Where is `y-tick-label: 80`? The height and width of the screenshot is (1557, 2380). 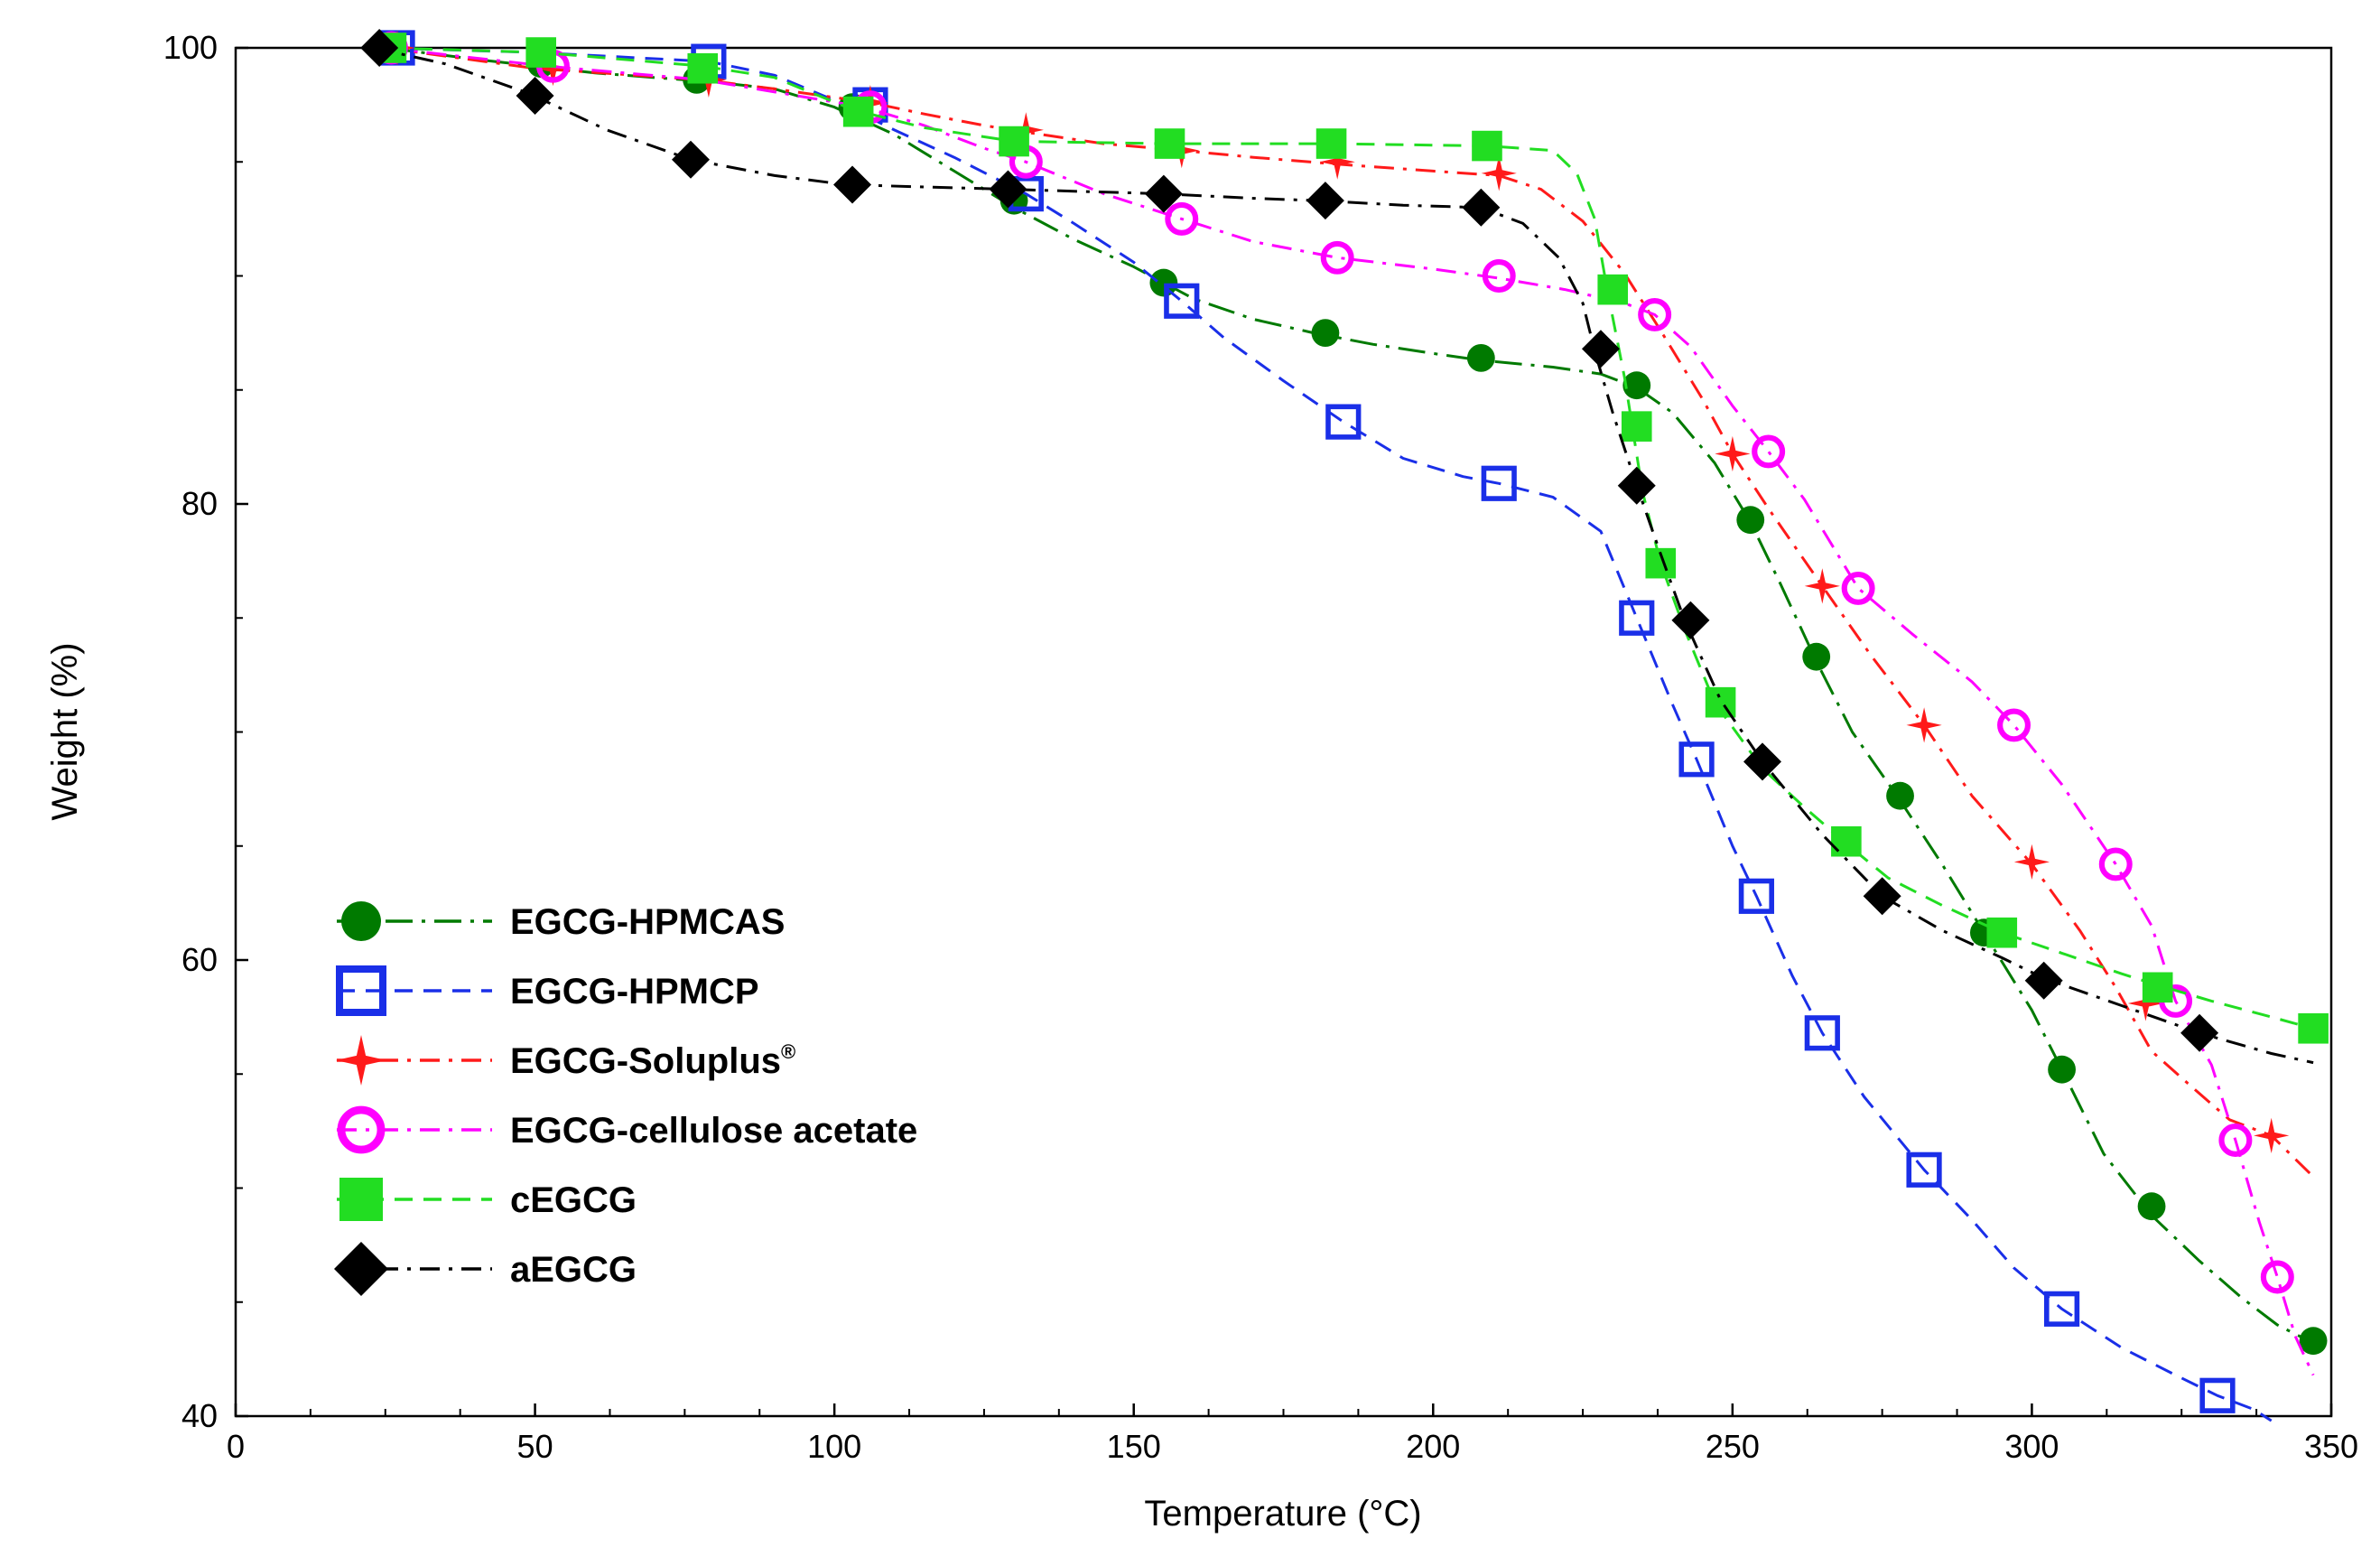
y-tick-label: 80 is located at coordinates (199, 504).